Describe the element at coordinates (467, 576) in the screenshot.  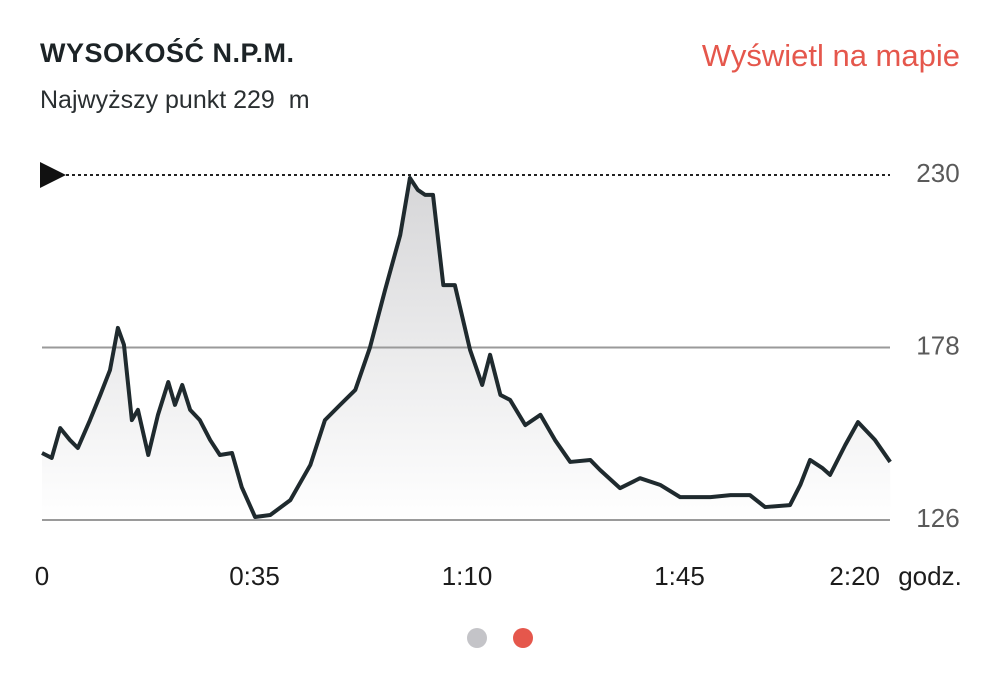
I see `x-tick-label: 1:10` at that location.